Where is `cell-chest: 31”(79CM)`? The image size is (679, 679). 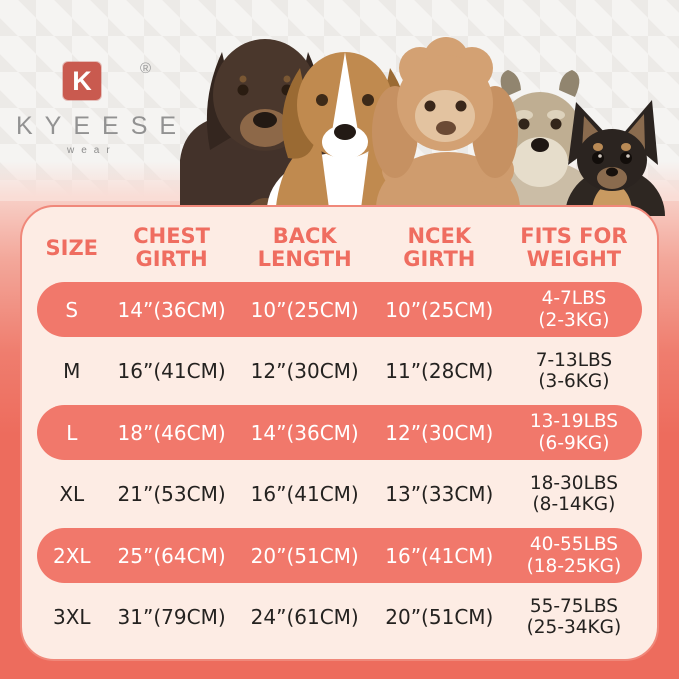 cell-chest: 31”(79CM) is located at coordinates (171, 617).